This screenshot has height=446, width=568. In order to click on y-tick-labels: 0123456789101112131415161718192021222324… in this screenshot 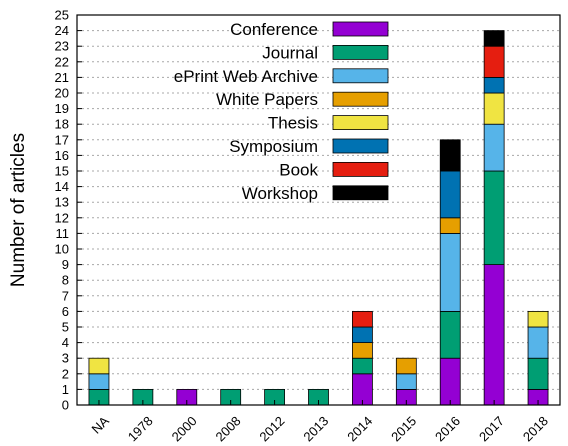, I will do `click(62, 210)`.